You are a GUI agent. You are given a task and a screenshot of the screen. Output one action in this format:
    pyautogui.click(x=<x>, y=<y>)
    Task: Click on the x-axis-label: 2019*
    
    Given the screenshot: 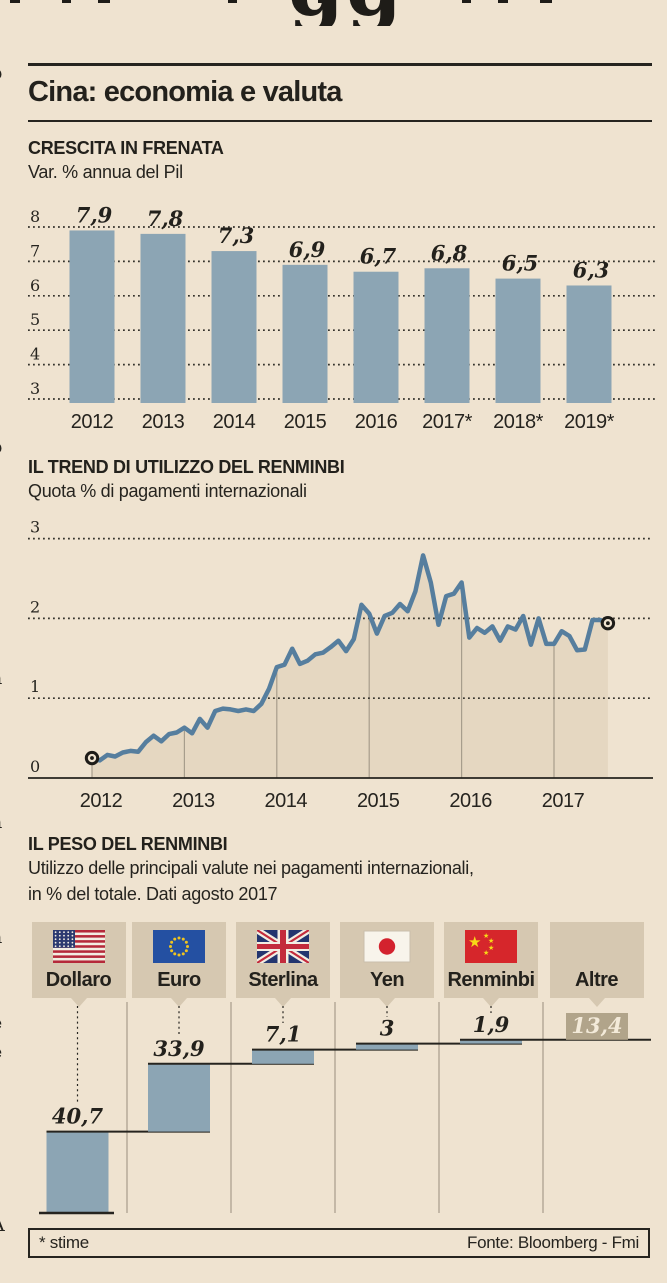 What is the action you would take?
    pyautogui.click(x=589, y=422)
    